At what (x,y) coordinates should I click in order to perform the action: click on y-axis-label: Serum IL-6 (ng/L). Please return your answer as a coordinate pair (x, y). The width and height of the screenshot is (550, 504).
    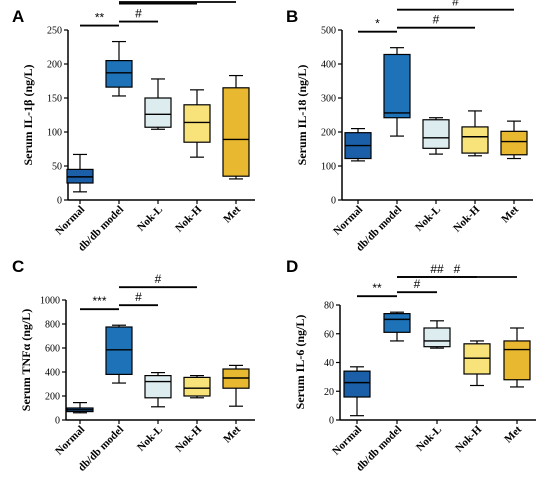
    Looking at the image, I should click on (300, 362).